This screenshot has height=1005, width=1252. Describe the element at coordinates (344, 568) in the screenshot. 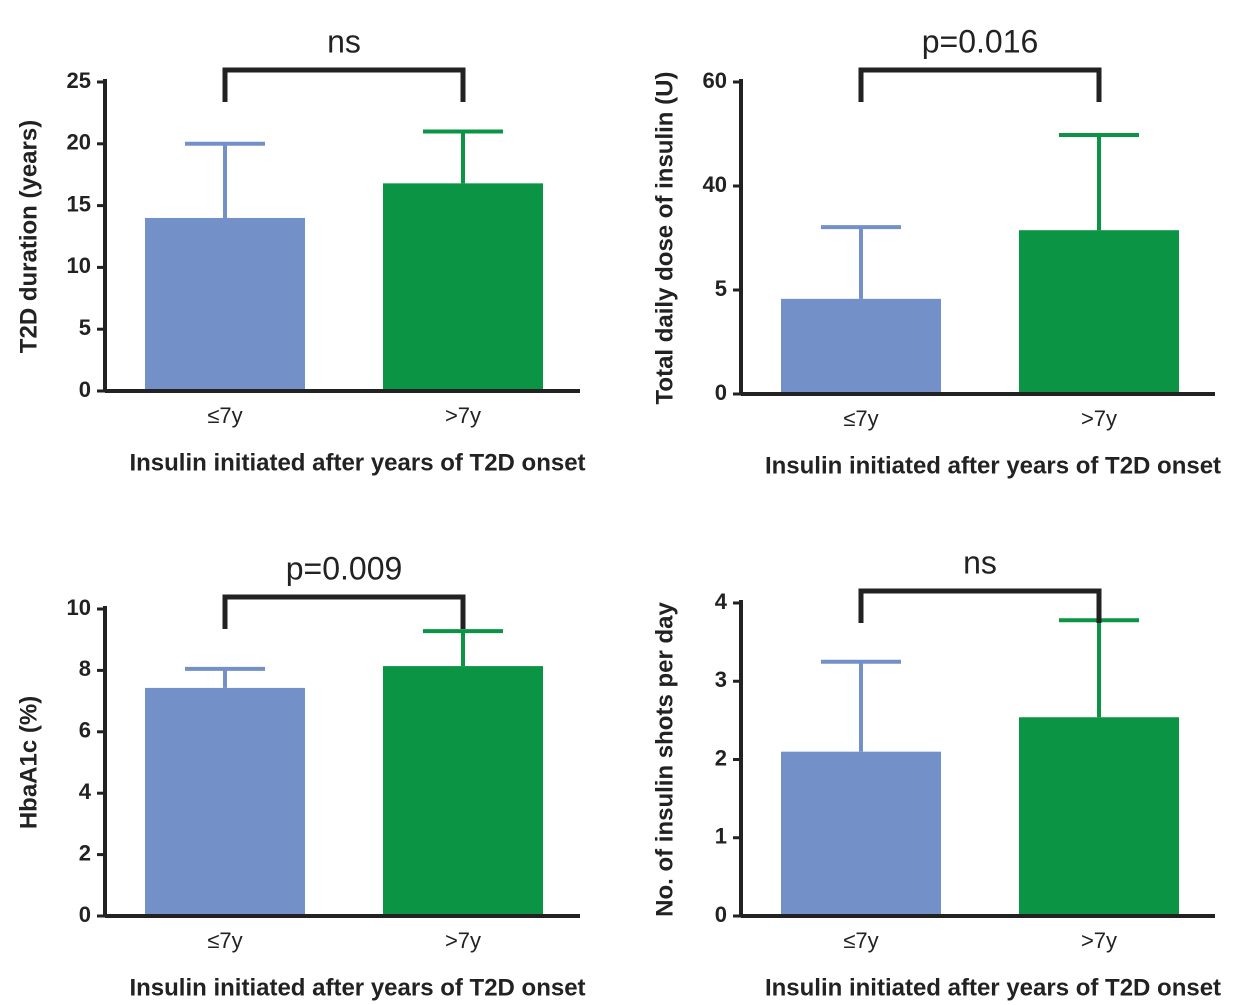

I see `annotation: p=0.009` at that location.